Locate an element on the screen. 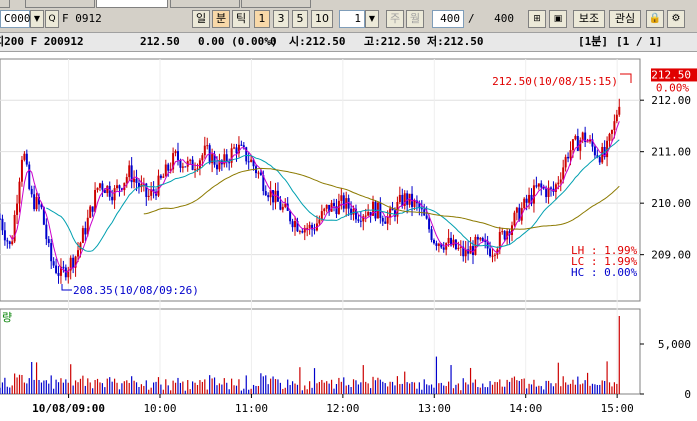 This screenshot has height=421, width=697. assist-indicator-button: 보조 is located at coordinates (589, 19).